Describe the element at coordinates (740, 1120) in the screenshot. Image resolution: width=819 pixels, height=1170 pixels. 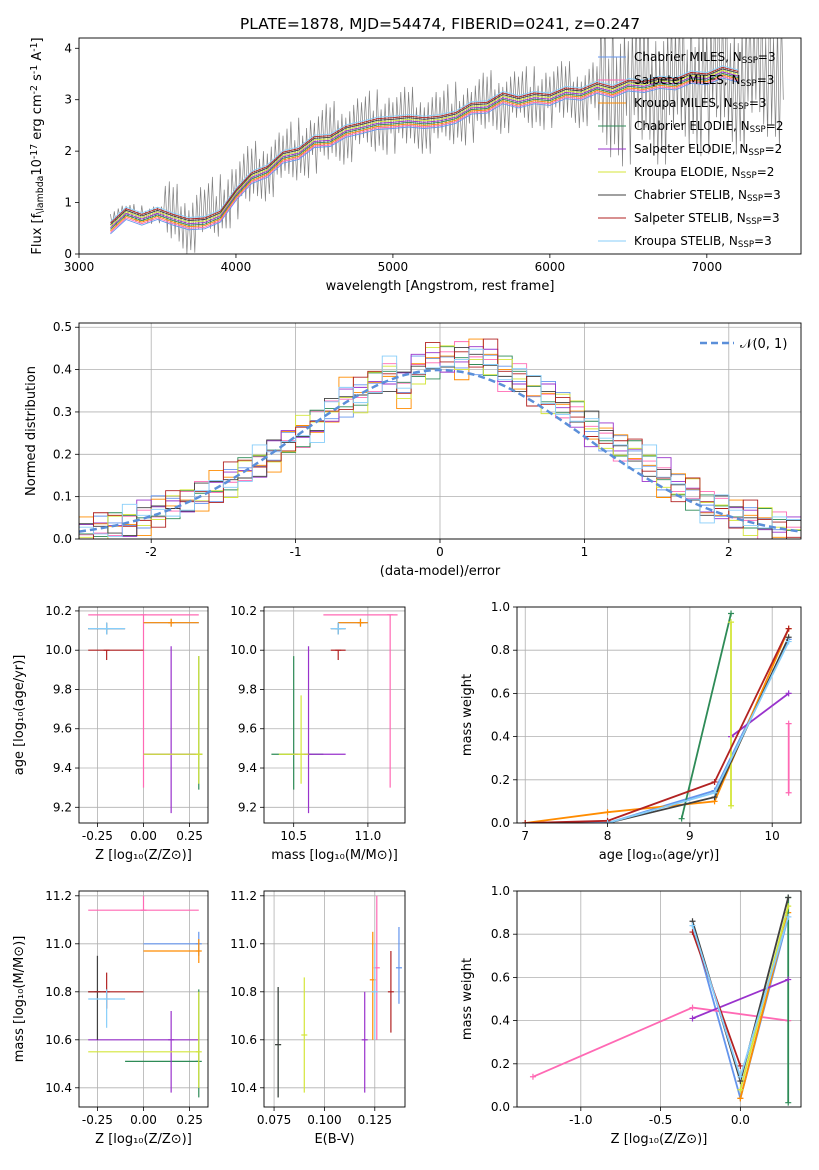
I see `x-tick-label: 0.0` at that location.